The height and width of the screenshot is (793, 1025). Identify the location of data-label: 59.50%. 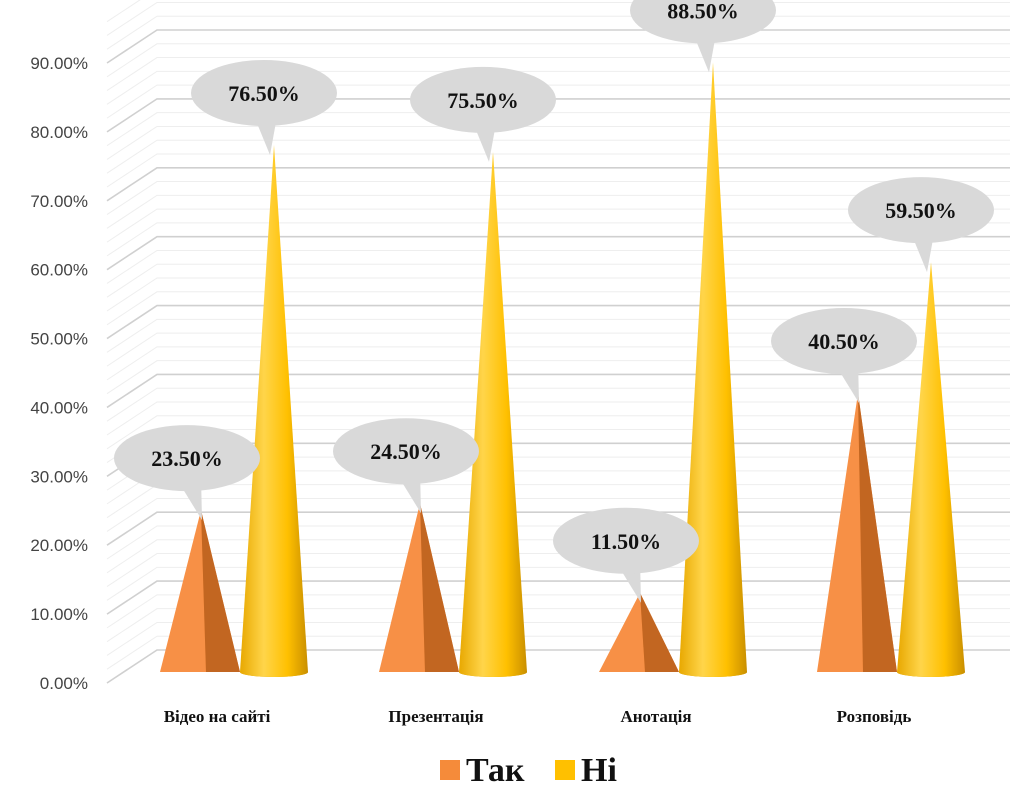
(921, 210).